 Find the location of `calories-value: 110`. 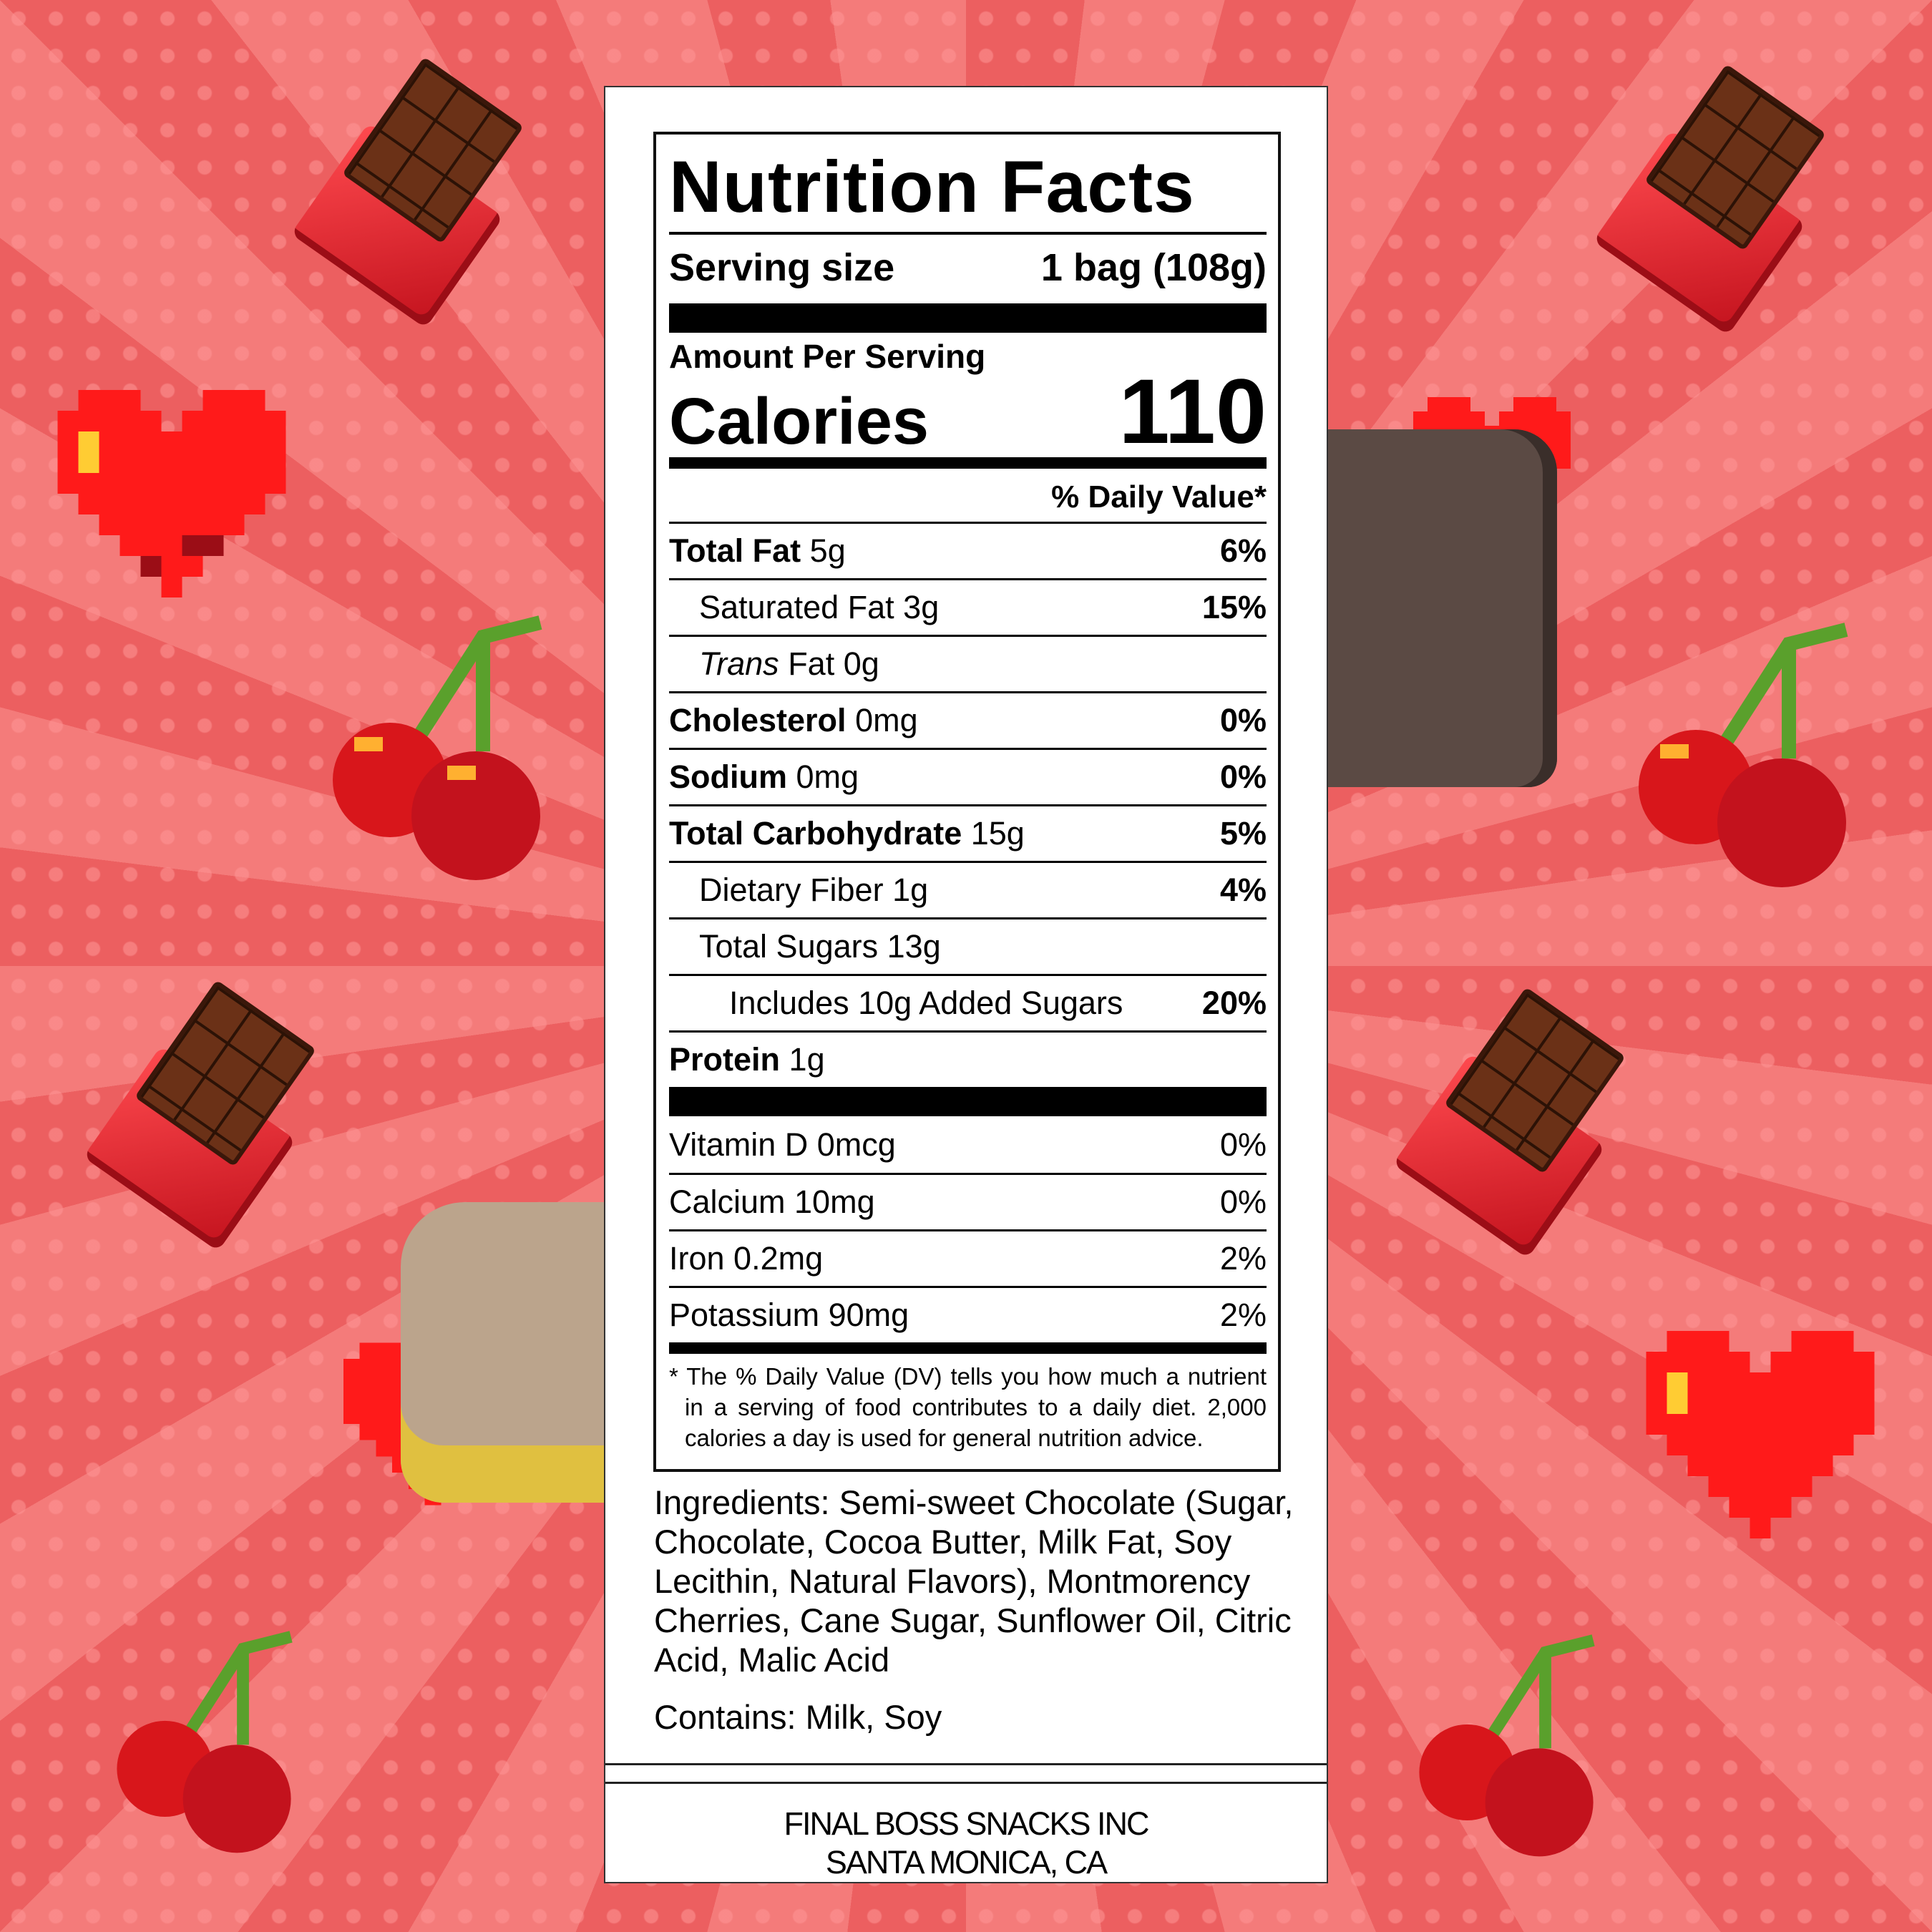

calories-value: 110 is located at coordinates (1192, 412).